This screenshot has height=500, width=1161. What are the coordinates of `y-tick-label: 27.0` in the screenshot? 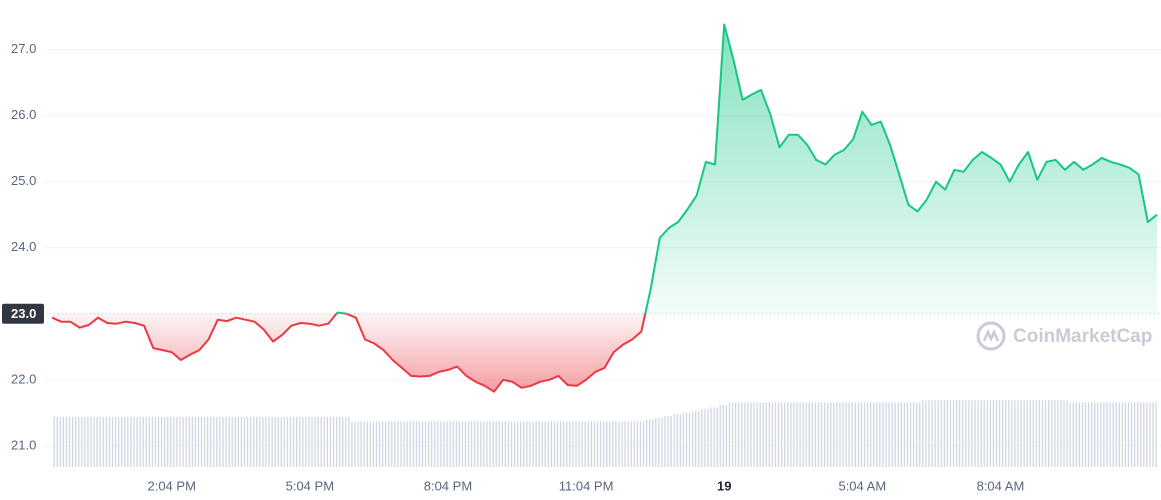 It's located at (23, 48).